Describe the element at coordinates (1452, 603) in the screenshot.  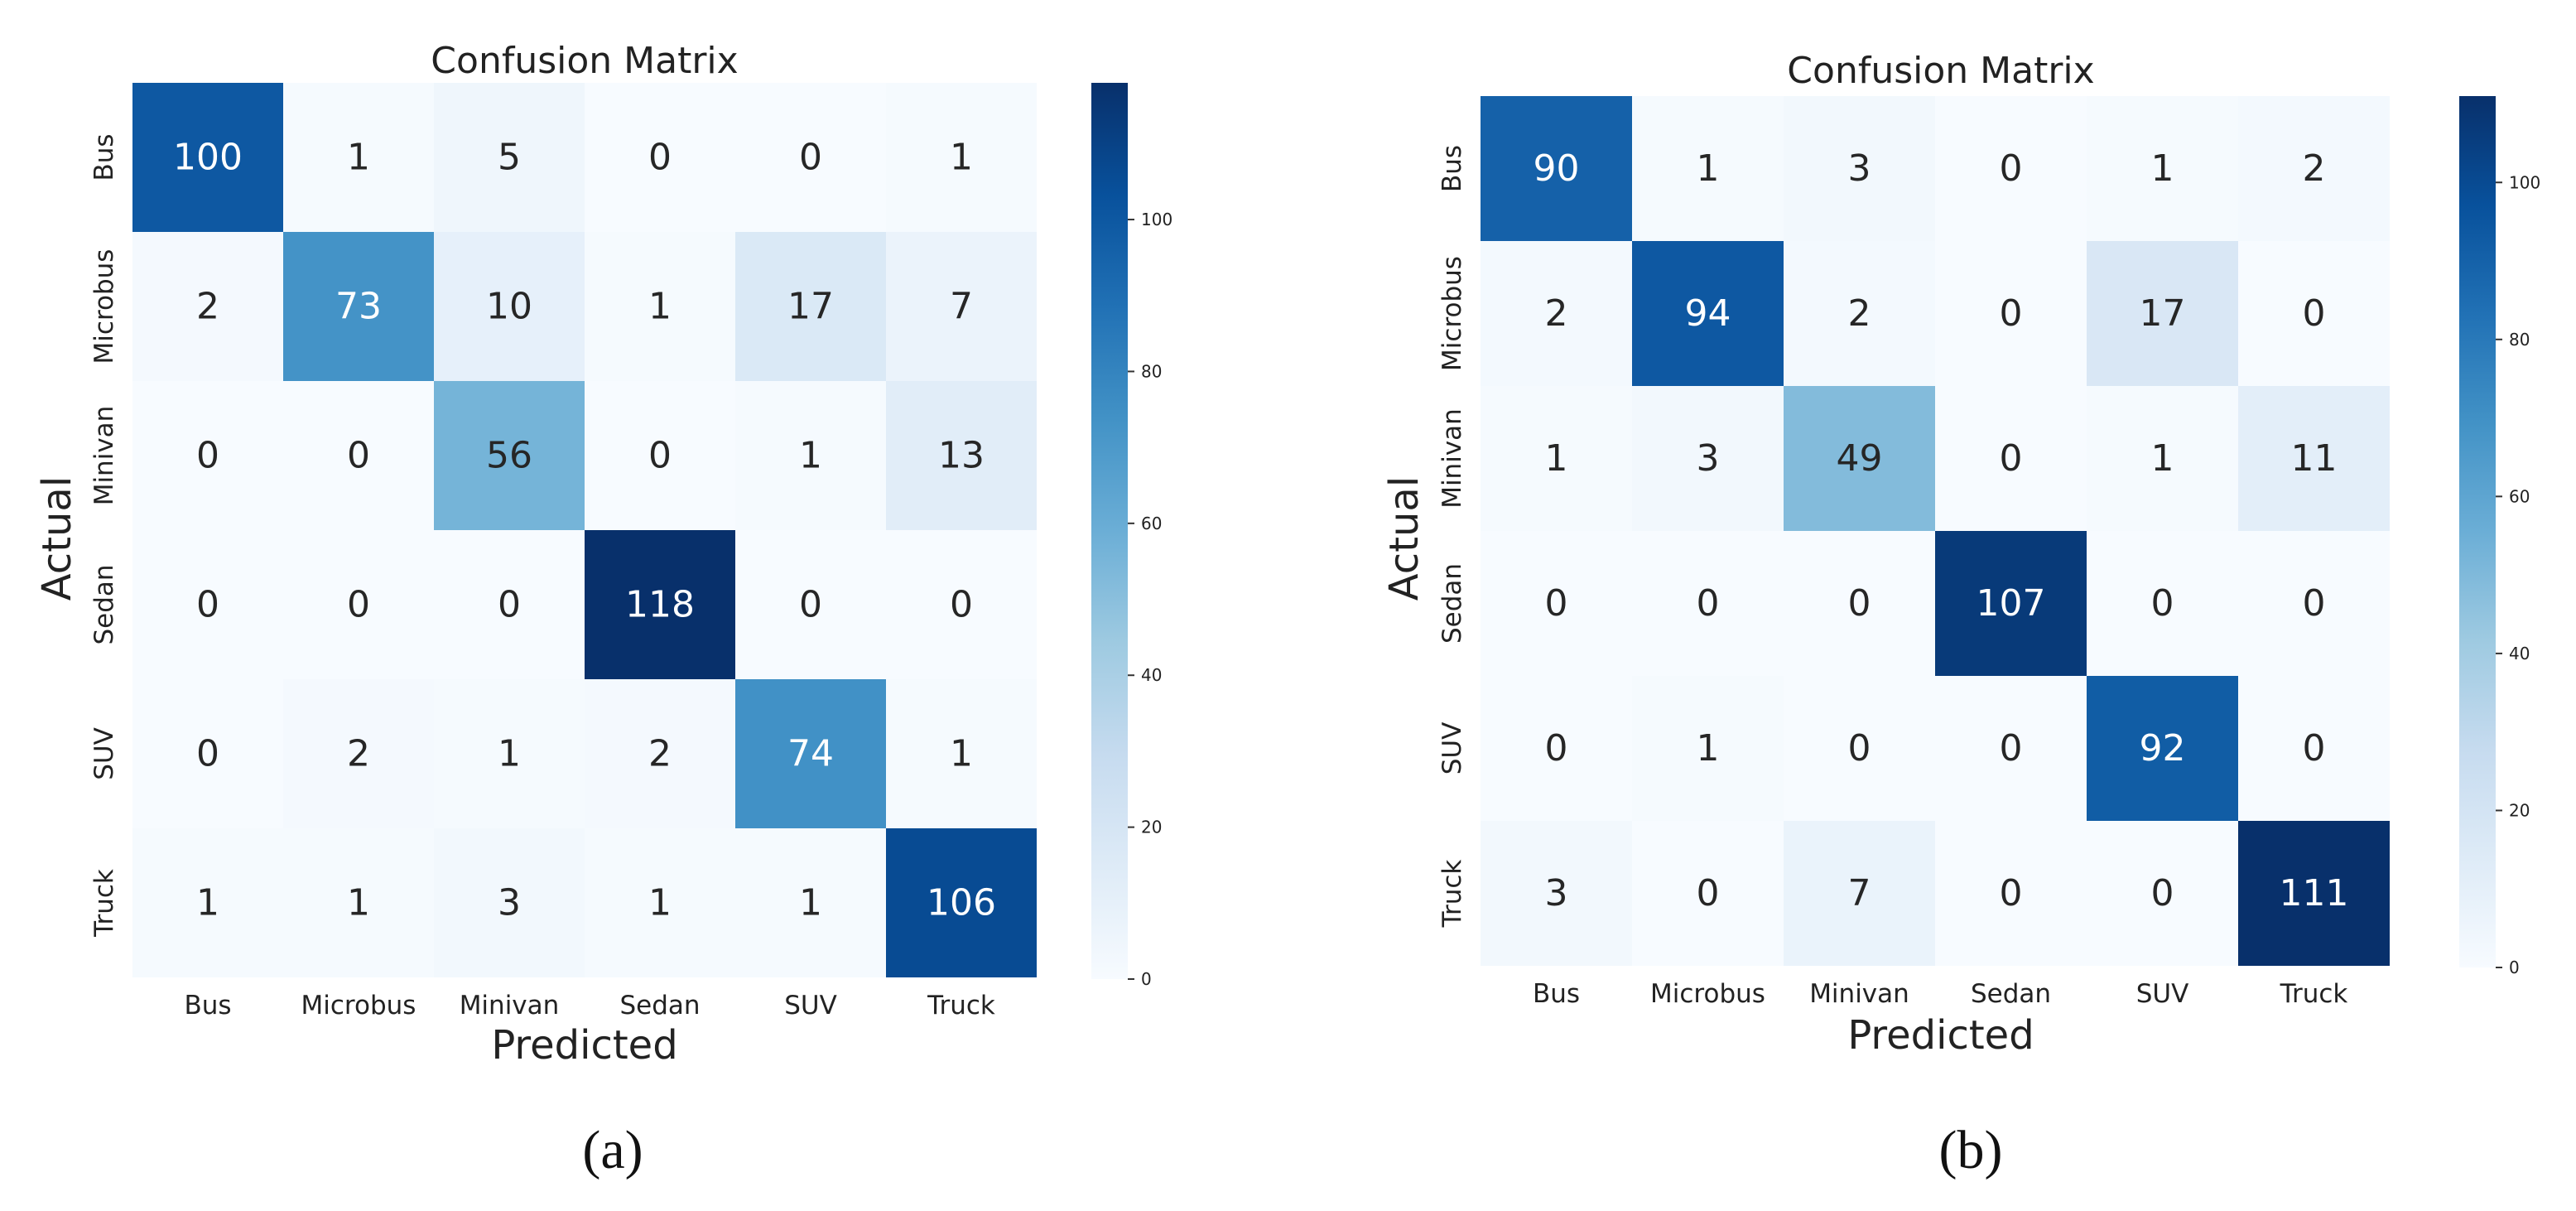
I see `y-tick-label: Sedan` at that location.